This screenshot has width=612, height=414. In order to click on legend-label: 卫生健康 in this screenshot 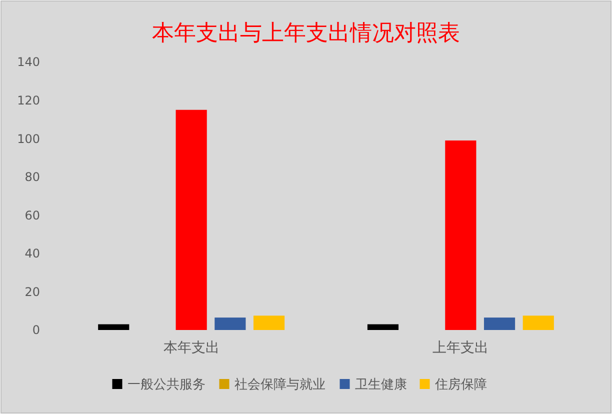, I will do `click(380, 385)`.